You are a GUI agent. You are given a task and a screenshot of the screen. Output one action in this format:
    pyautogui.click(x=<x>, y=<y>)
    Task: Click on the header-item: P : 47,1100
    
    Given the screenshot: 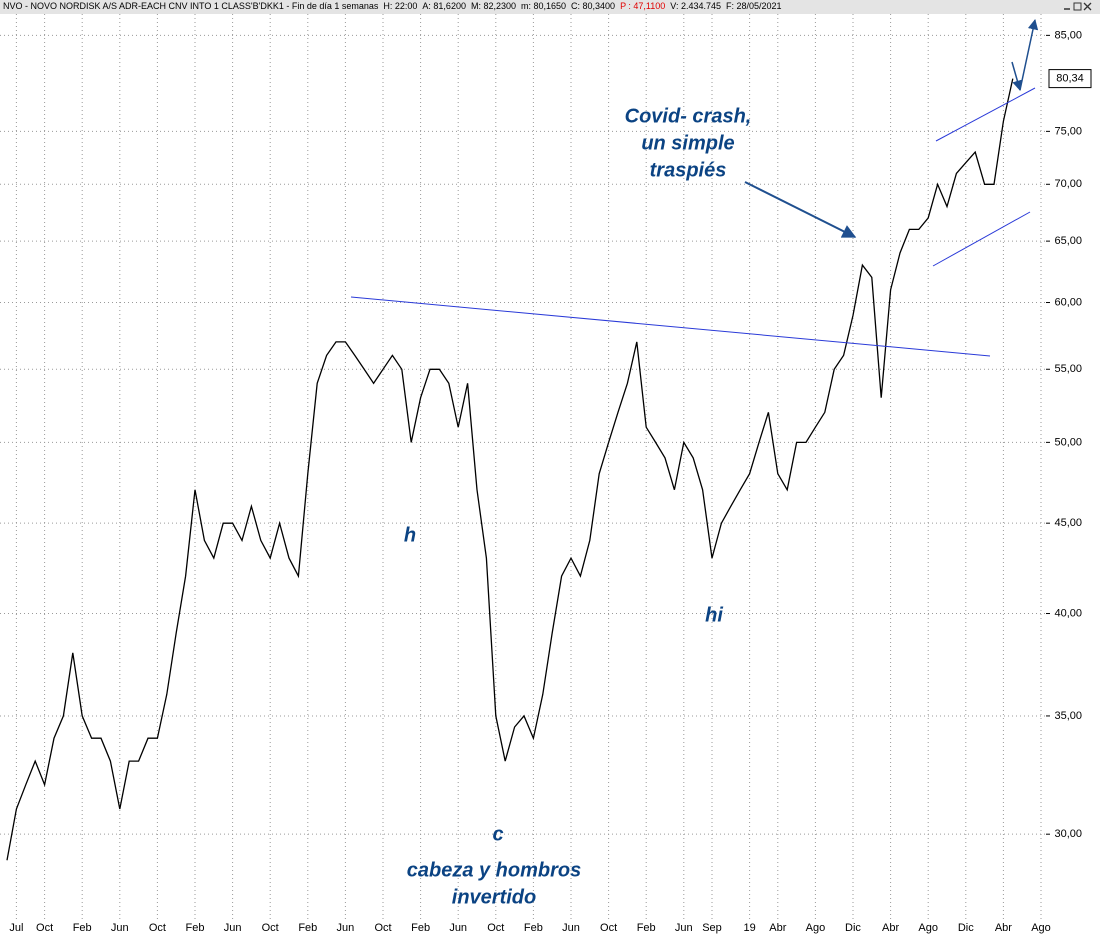 What is the action you would take?
    pyautogui.click(x=642, y=6)
    